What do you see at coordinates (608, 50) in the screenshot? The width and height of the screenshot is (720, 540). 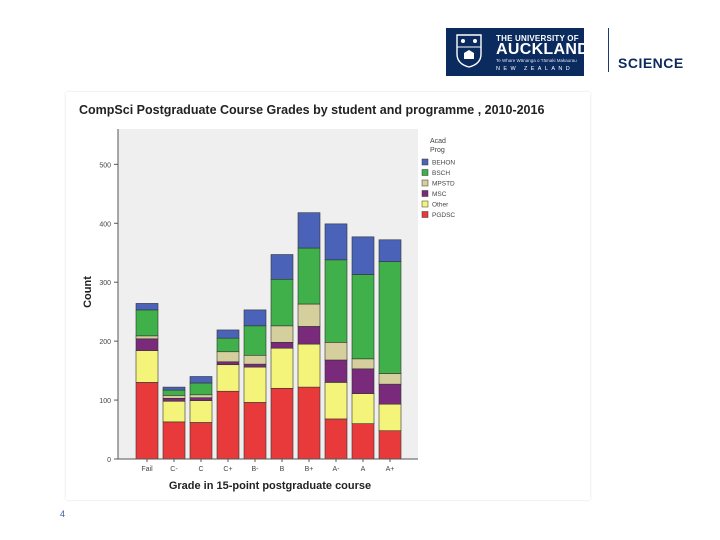 I see `header-divider` at bounding box center [608, 50].